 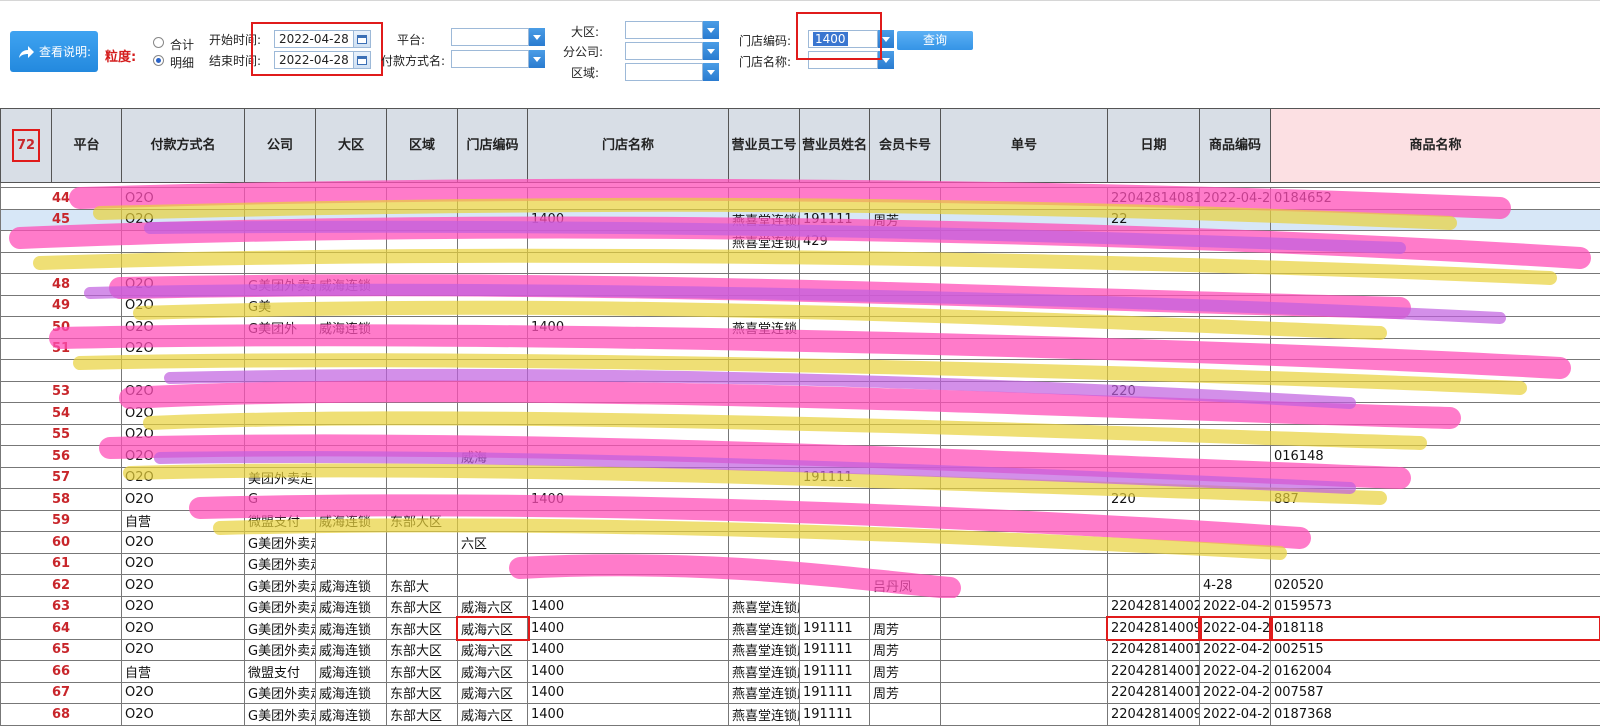 I want to click on col-header-sku: 商品编码, so click(x=1235, y=145).